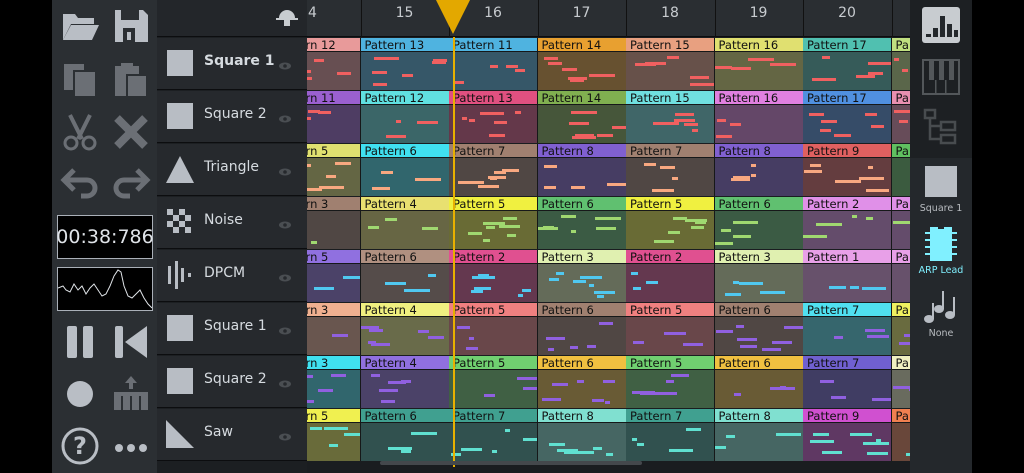 The width and height of the screenshot is (1024, 473). Describe the element at coordinates (80, 26) in the screenshot. I see `open-button` at that location.